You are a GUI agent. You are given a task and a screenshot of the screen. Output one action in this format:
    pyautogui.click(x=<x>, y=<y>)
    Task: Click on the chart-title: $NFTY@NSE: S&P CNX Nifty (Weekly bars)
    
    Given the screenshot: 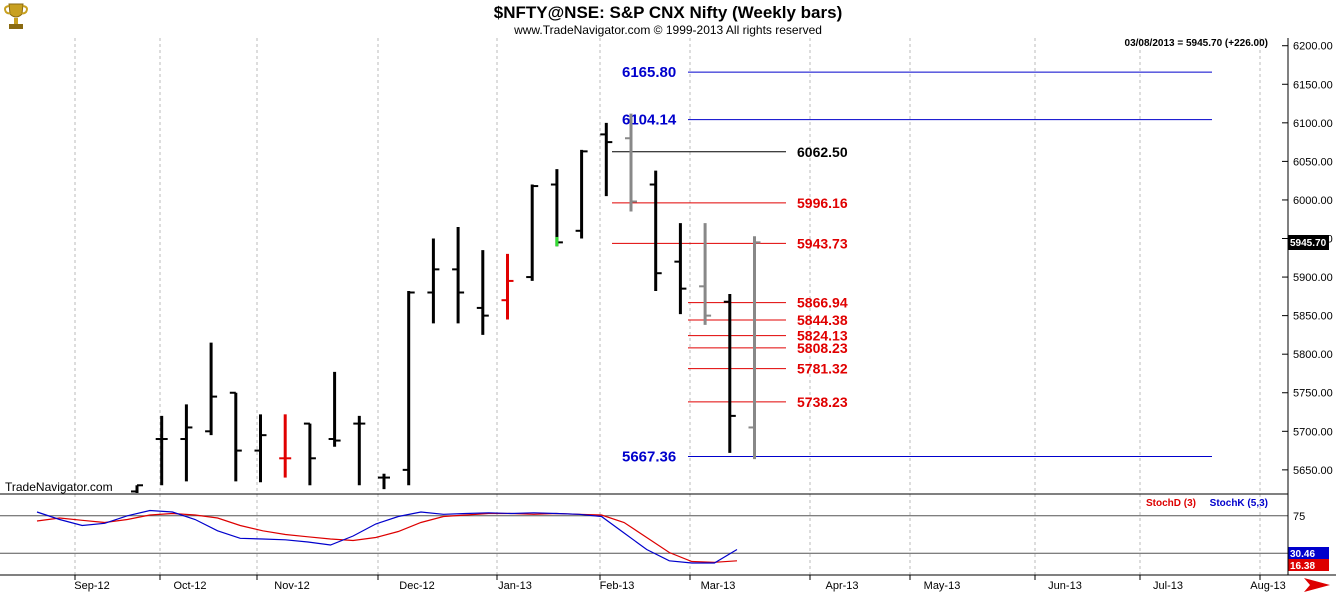 What is the action you would take?
    pyautogui.click(x=668, y=12)
    